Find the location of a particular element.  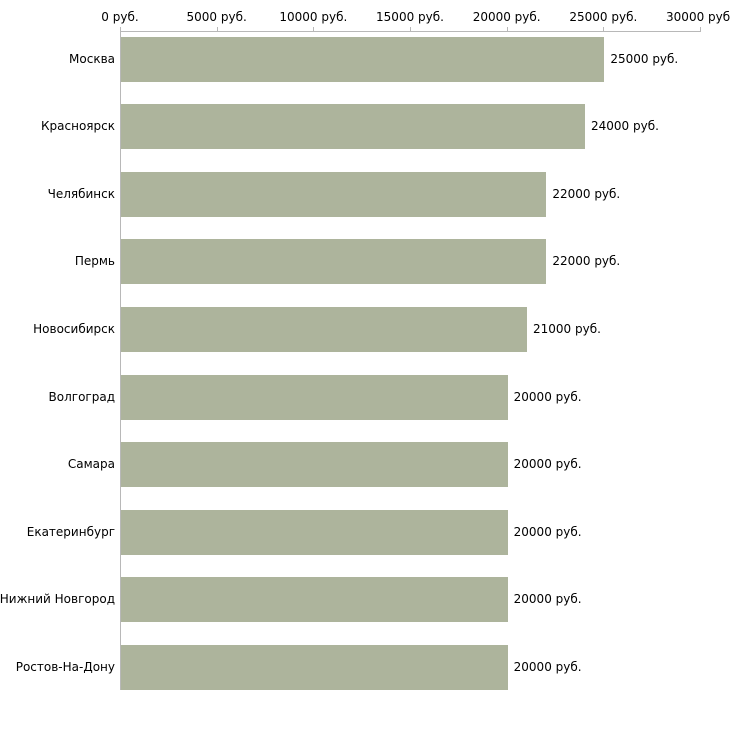

category-label: Нижний Новгород is located at coordinates (57, 599).